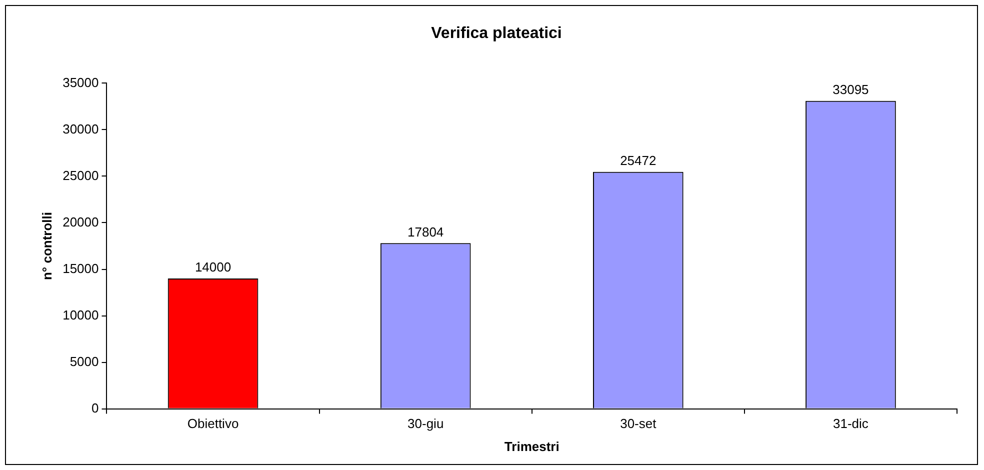  What do you see at coordinates (213, 267) in the screenshot?
I see `data-label: 14000` at bounding box center [213, 267].